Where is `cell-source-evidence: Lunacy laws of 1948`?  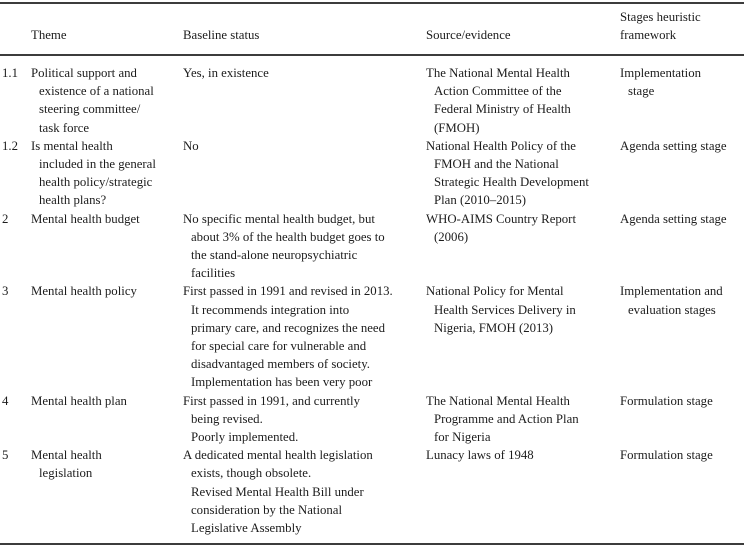
cell-source-evidence: Lunacy laws of 1948 is located at coordinates (480, 455).